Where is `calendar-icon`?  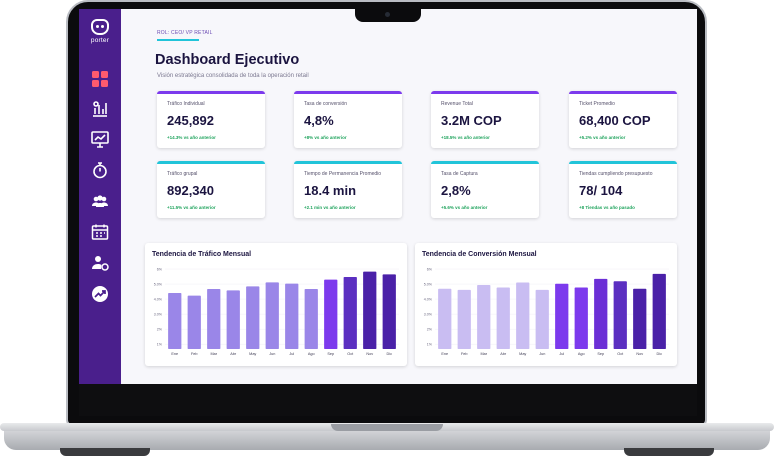
calendar-icon is located at coordinates (100, 232).